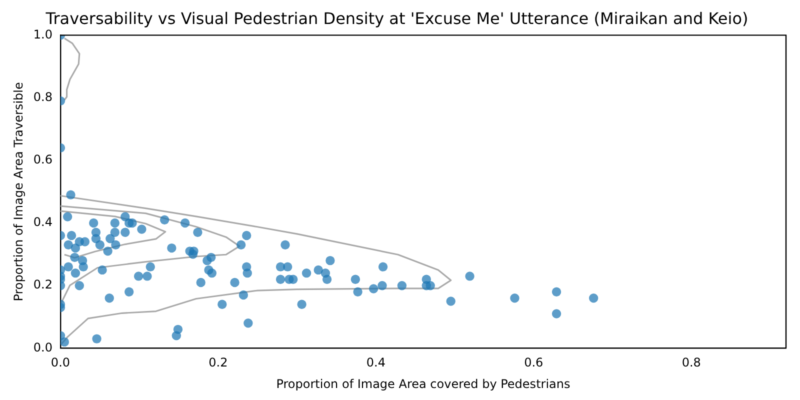  Describe the element at coordinates (42, 222) in the screenshot. I see `y-tick-label: 0.4` at that location.